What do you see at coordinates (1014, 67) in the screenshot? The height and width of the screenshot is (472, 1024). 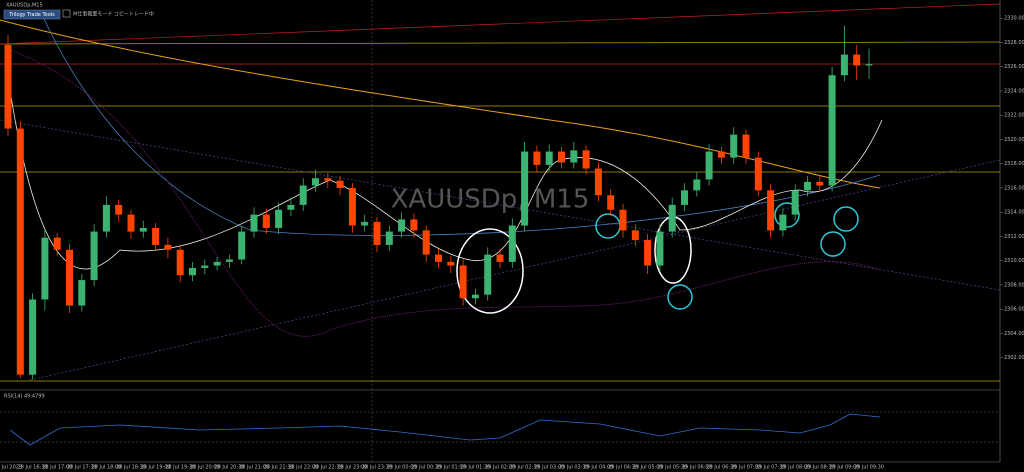 I see `y-tick-label: 2326.00` at bounding box center [1014, 67].